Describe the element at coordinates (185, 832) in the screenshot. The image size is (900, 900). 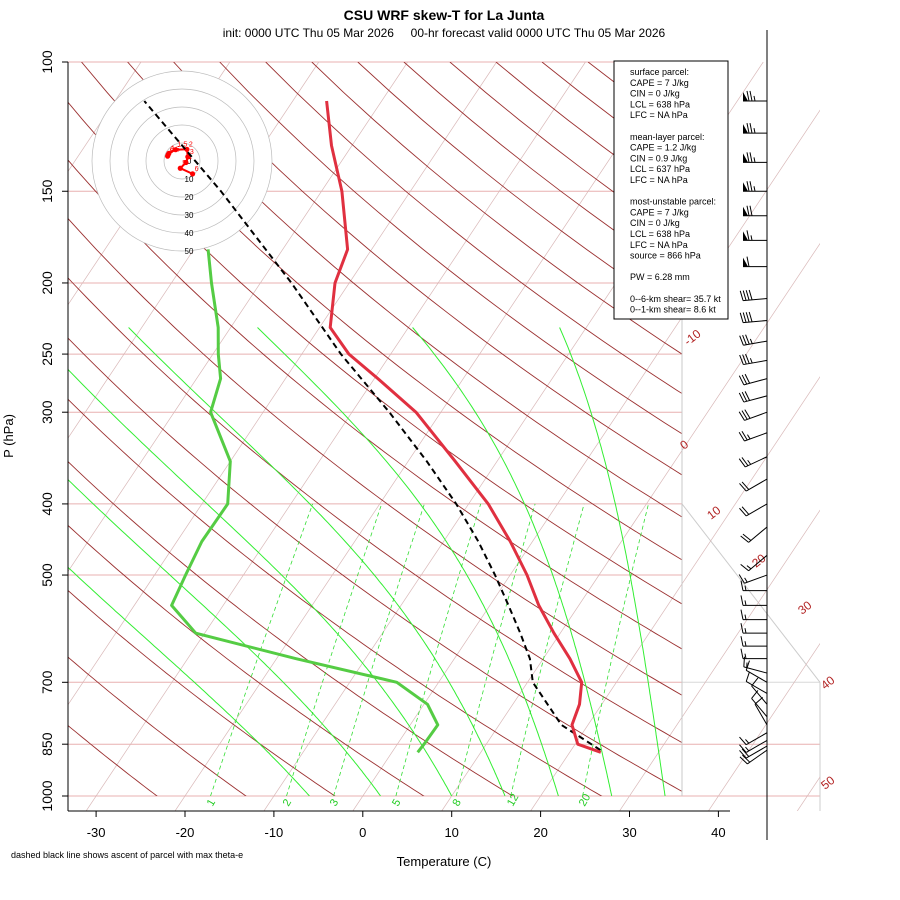
I see `x-tick-label: -20` at that location.